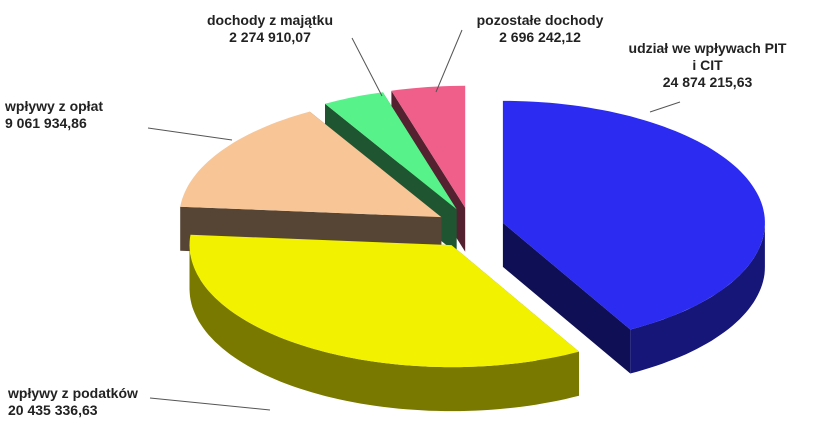 This screenshot has height=438, width=834. What do you see at coordinates (270, 20) in the screenshot?
I see `category-label: dochody z majątku` at bounding box center [270, 20].